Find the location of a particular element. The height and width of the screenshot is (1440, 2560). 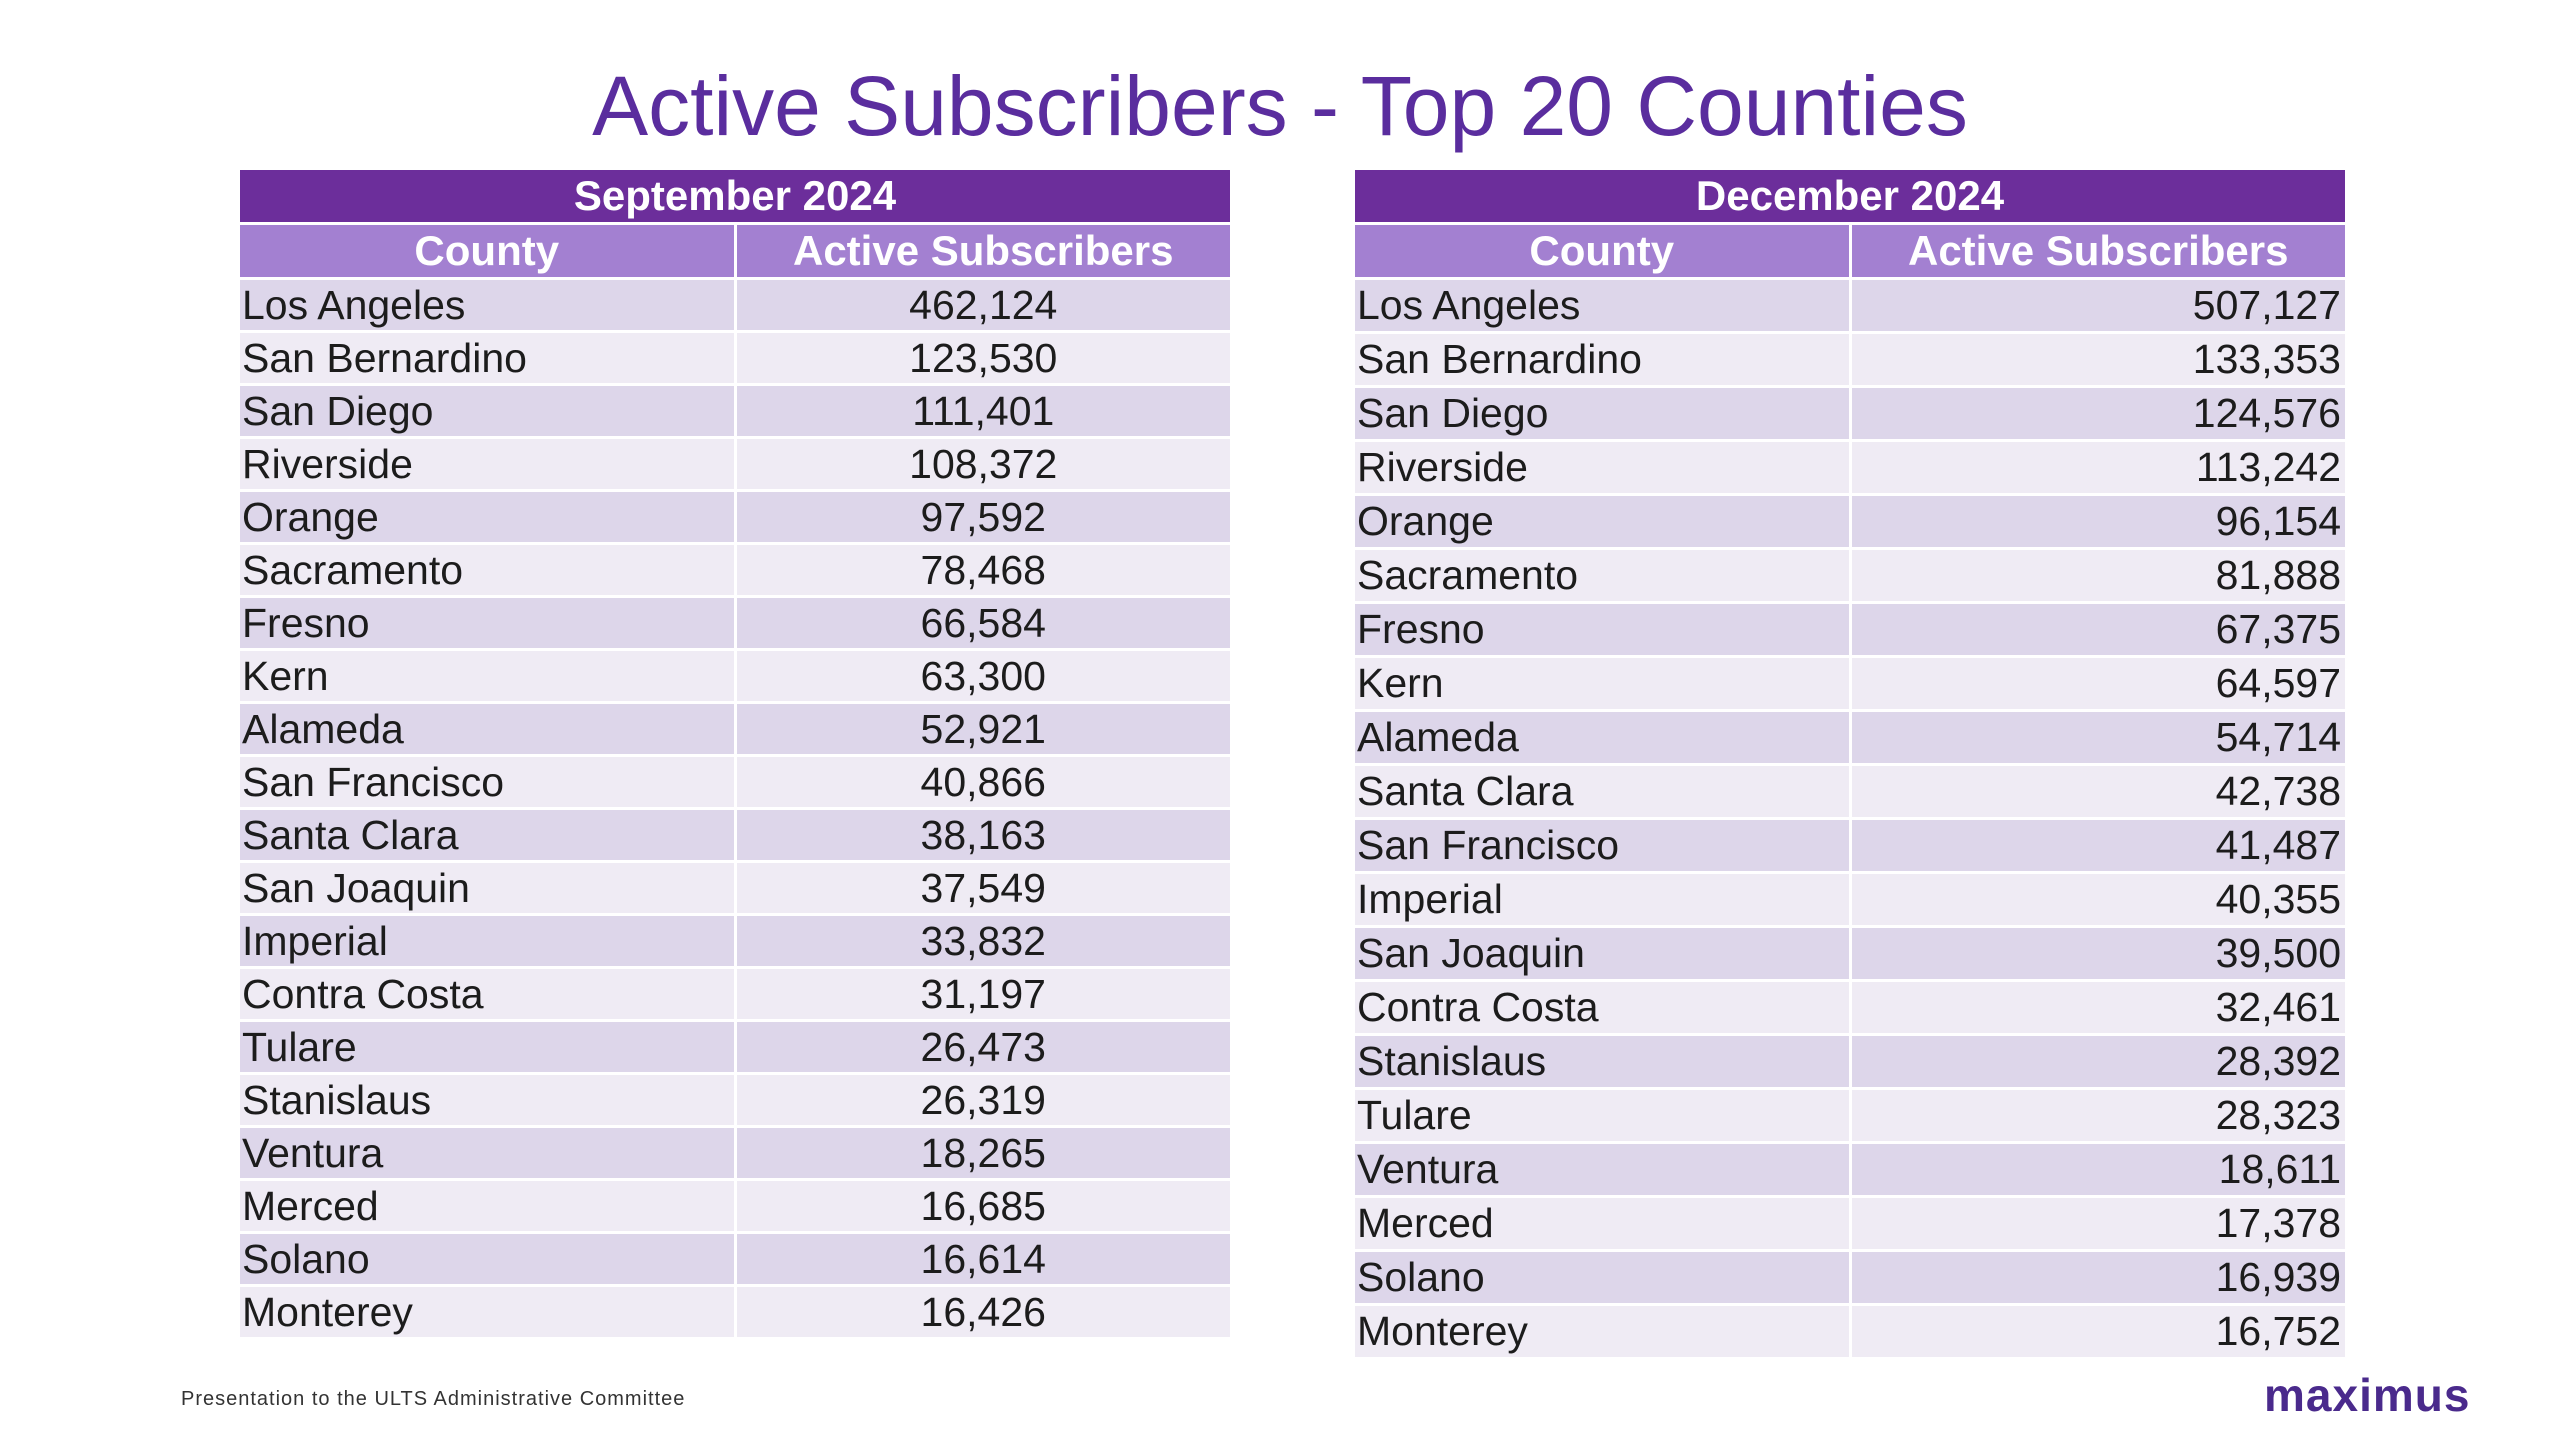

subscriber-count-cell: 28,323 is located at coordinates (2096, 1115).